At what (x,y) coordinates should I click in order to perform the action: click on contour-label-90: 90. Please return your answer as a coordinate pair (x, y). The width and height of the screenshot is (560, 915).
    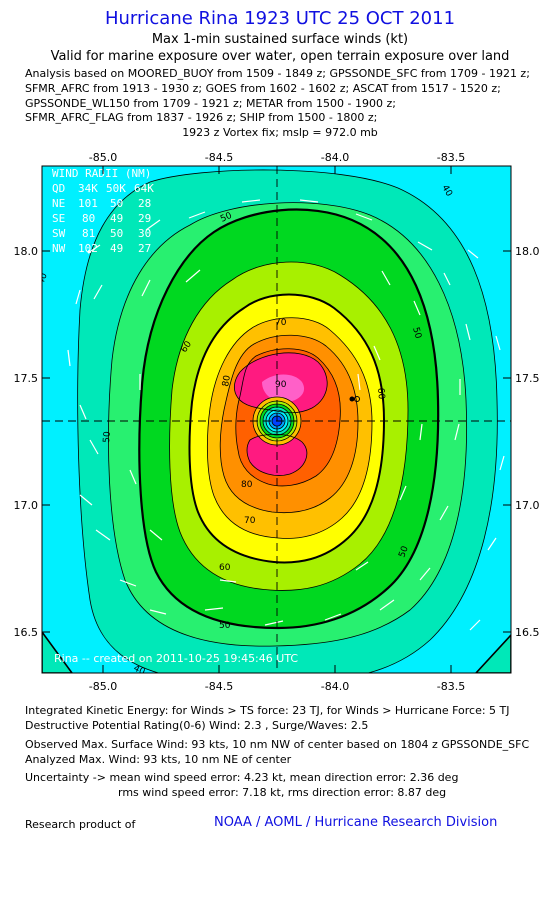
    Looking at the image, I should click on (281, 385).